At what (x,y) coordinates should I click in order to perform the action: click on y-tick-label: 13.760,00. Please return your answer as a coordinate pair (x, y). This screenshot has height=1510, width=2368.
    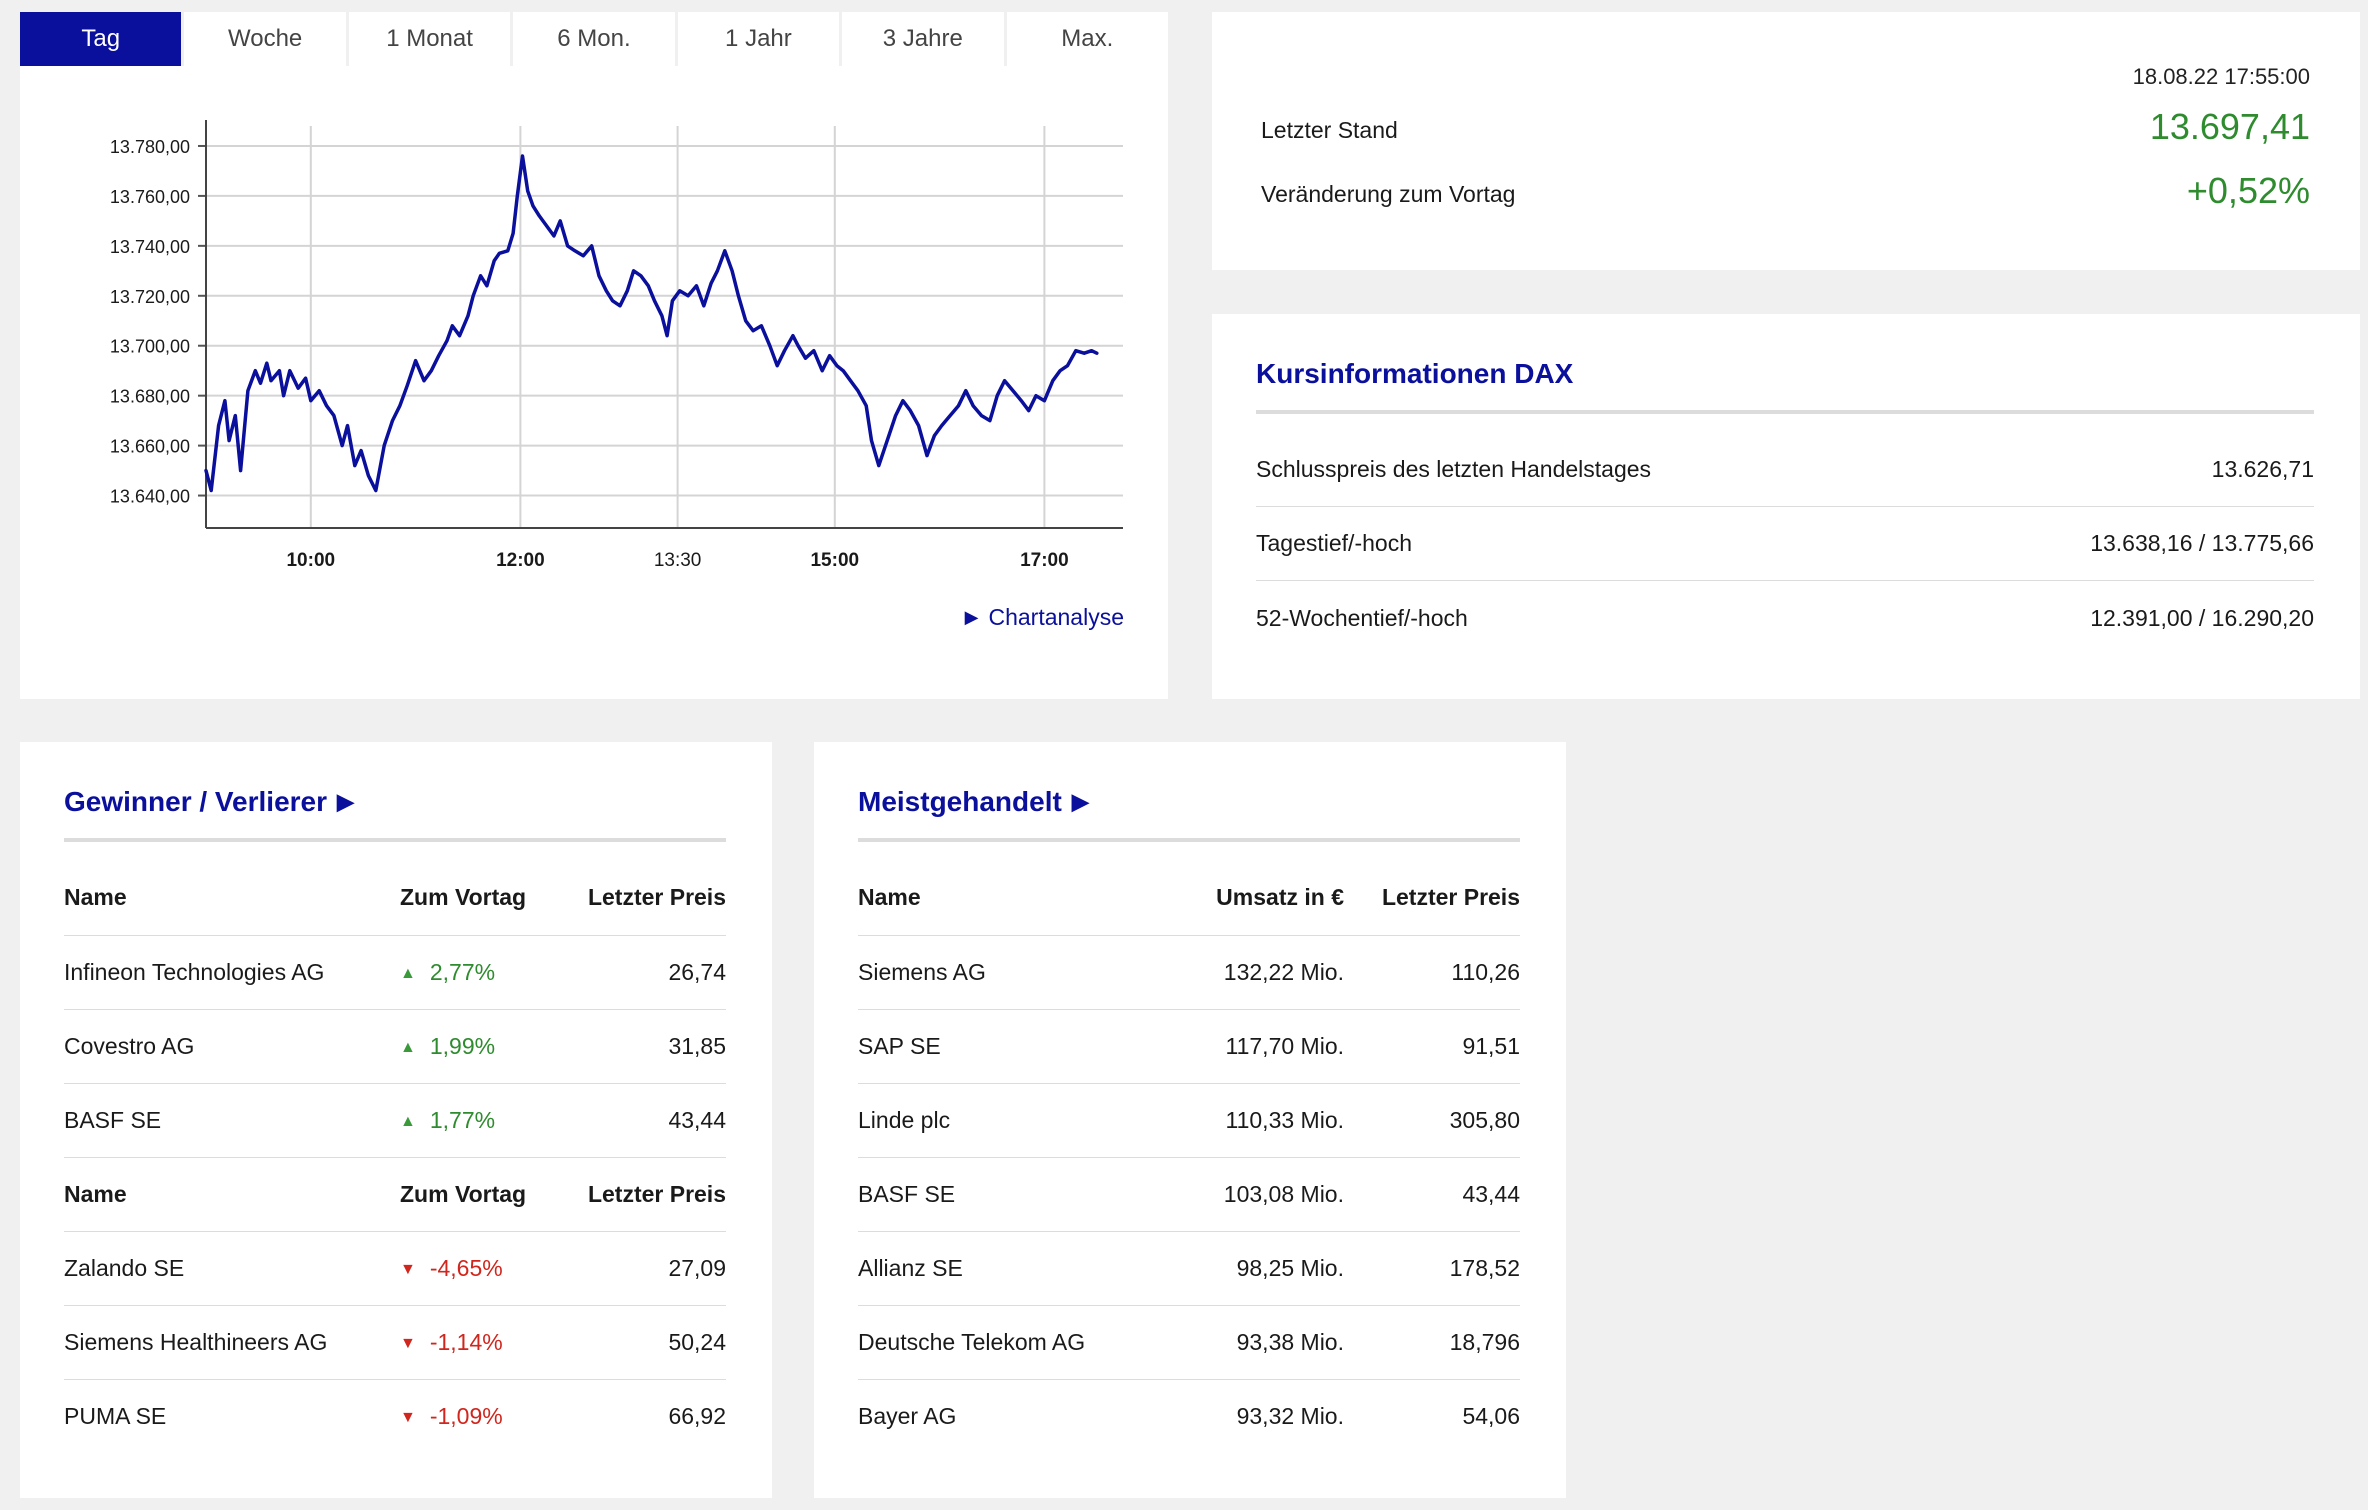
    Looking at the image, I should click on (150, 197).